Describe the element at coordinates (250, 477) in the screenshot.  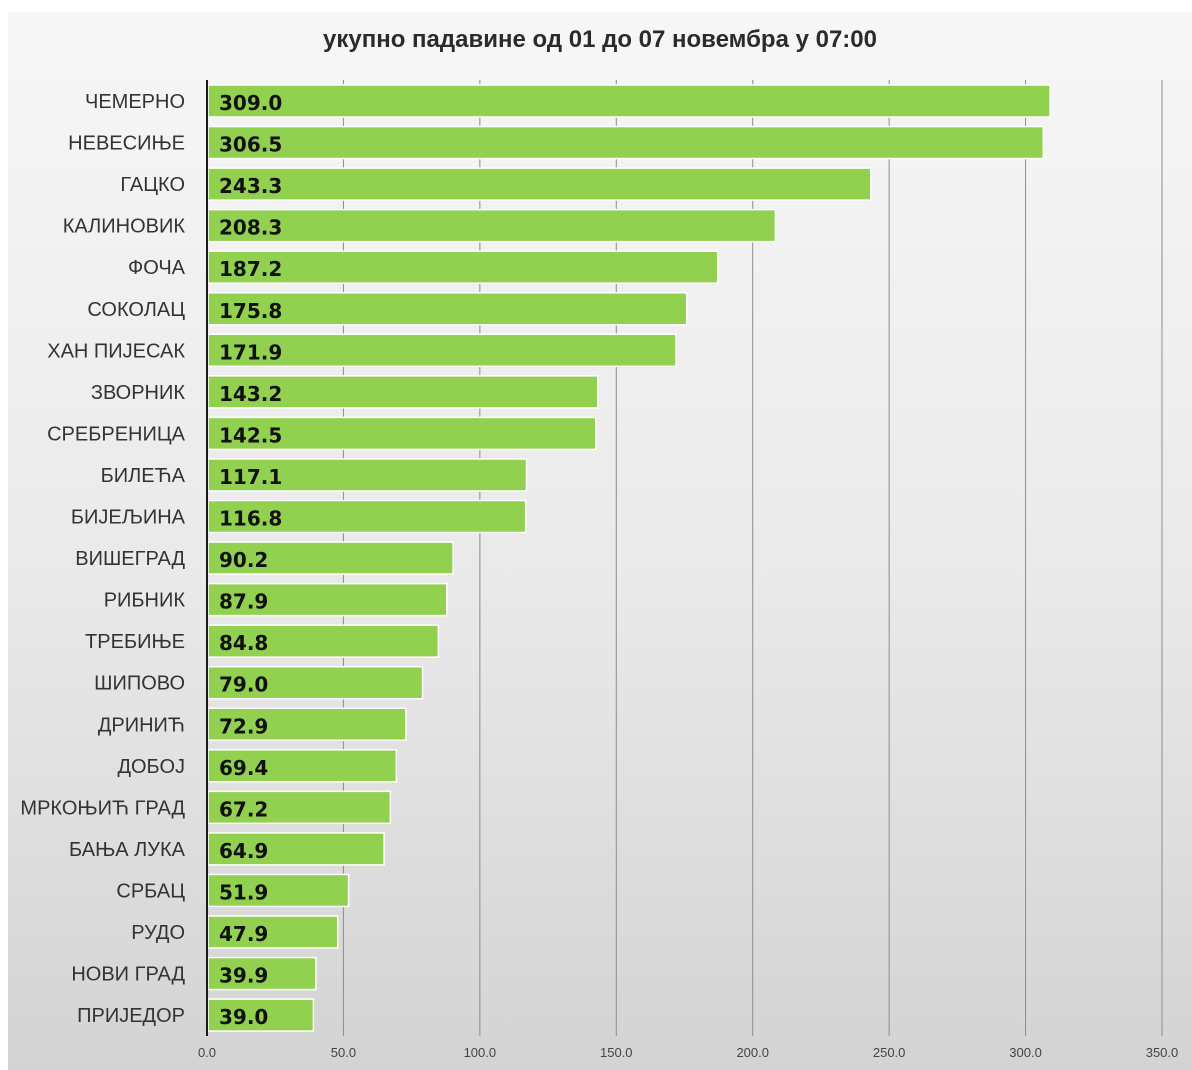
I see `data-label: 117.1` at that location.